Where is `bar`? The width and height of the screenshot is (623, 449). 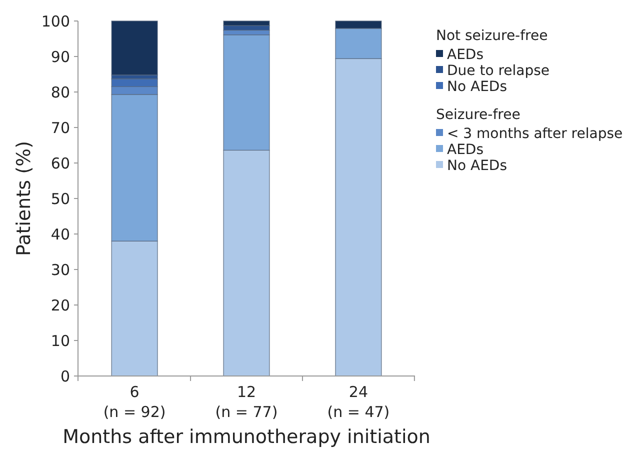
bar is located at coordinates (134, 48).